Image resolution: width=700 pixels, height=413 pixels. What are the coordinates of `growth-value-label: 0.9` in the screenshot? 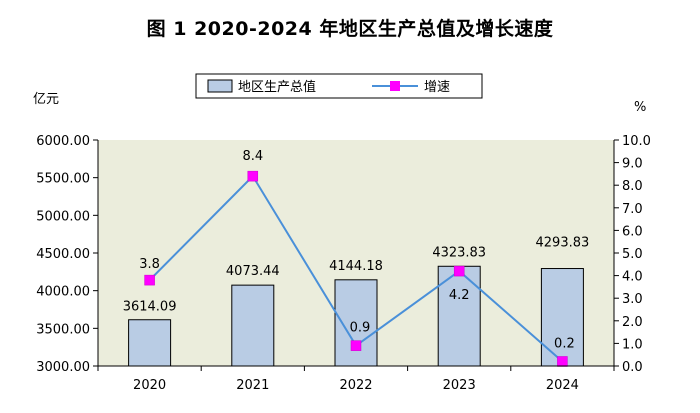 It's located at (360, 328).